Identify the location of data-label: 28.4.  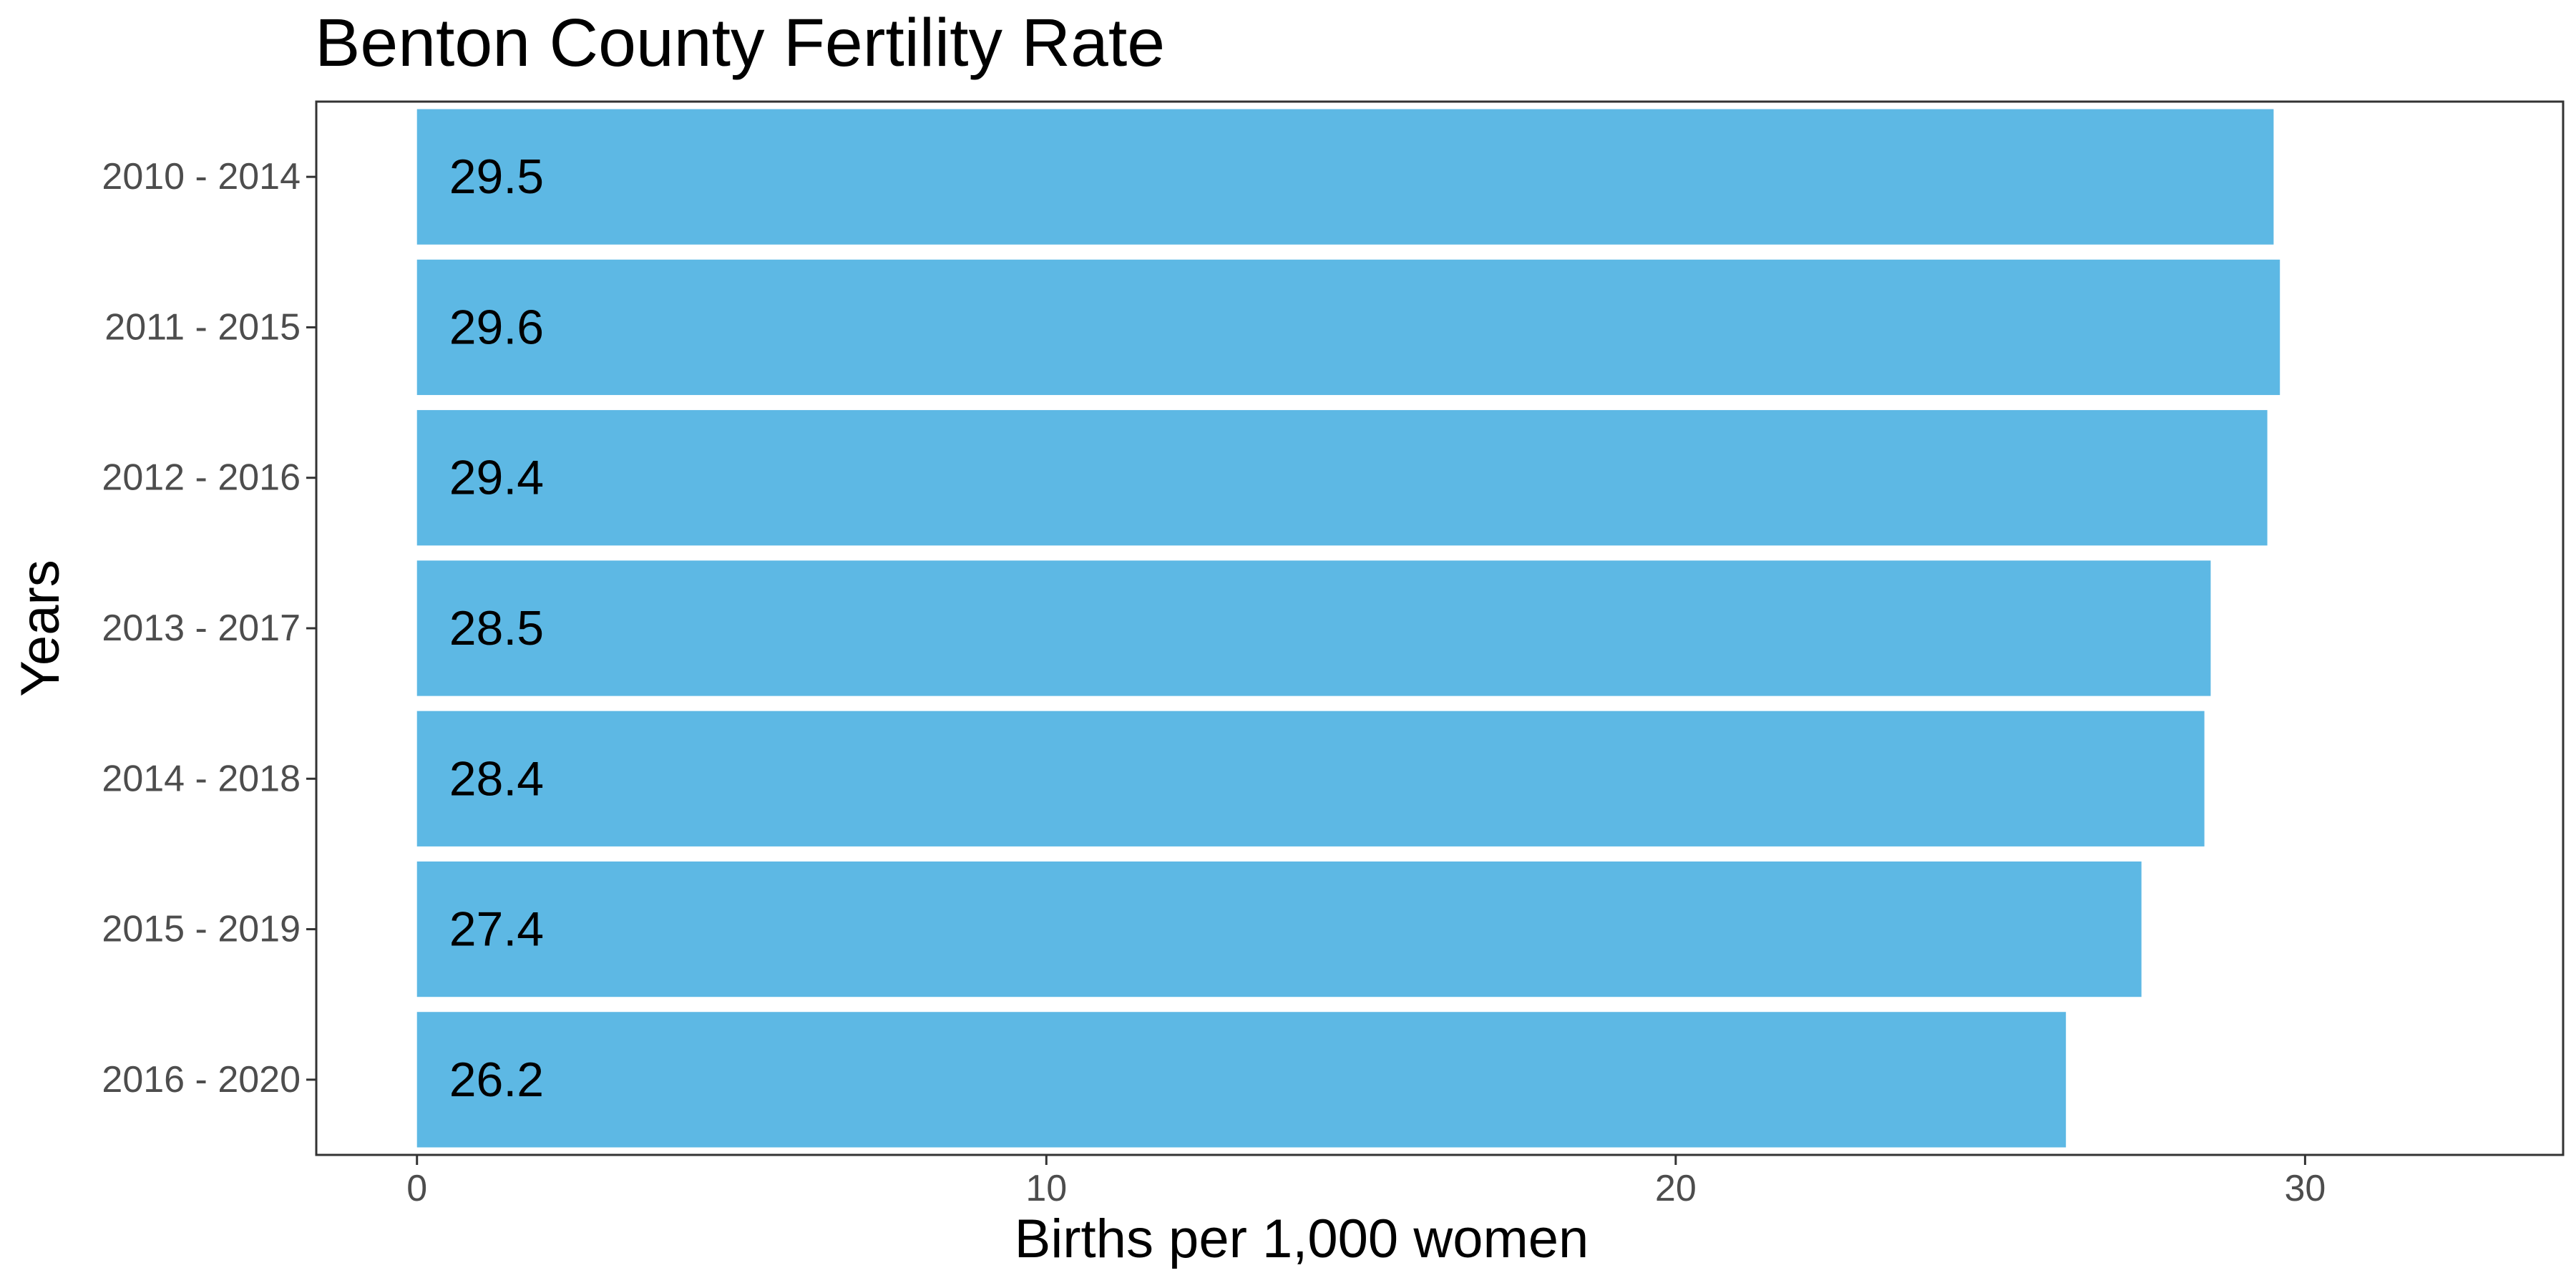
(496, 778).